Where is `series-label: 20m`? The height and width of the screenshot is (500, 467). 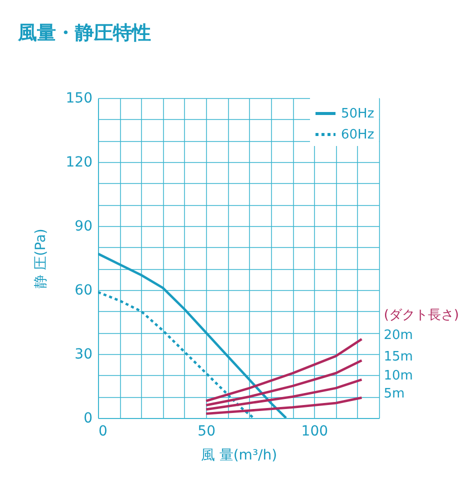
series-label: 20m is located at coordinates (398, 336).